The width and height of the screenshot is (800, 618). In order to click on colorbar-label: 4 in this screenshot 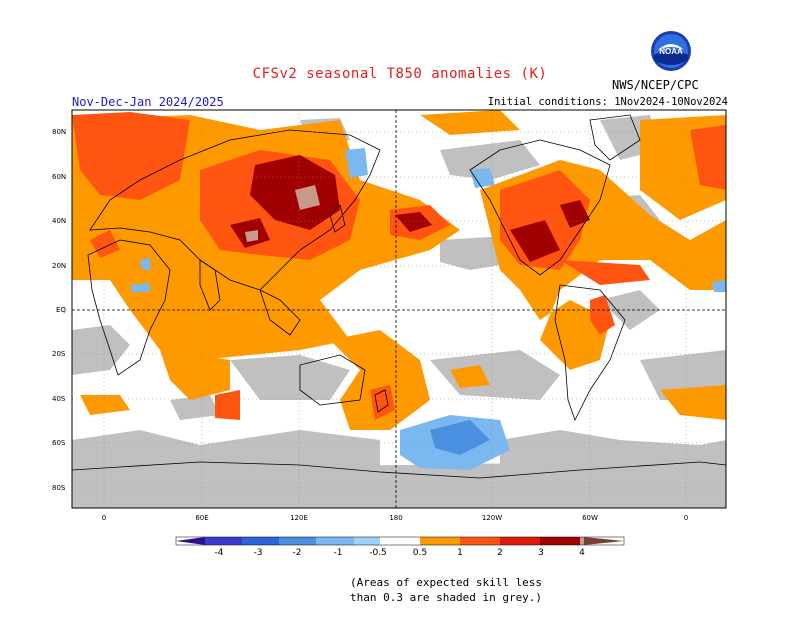, I will do `click(582, 553)`.